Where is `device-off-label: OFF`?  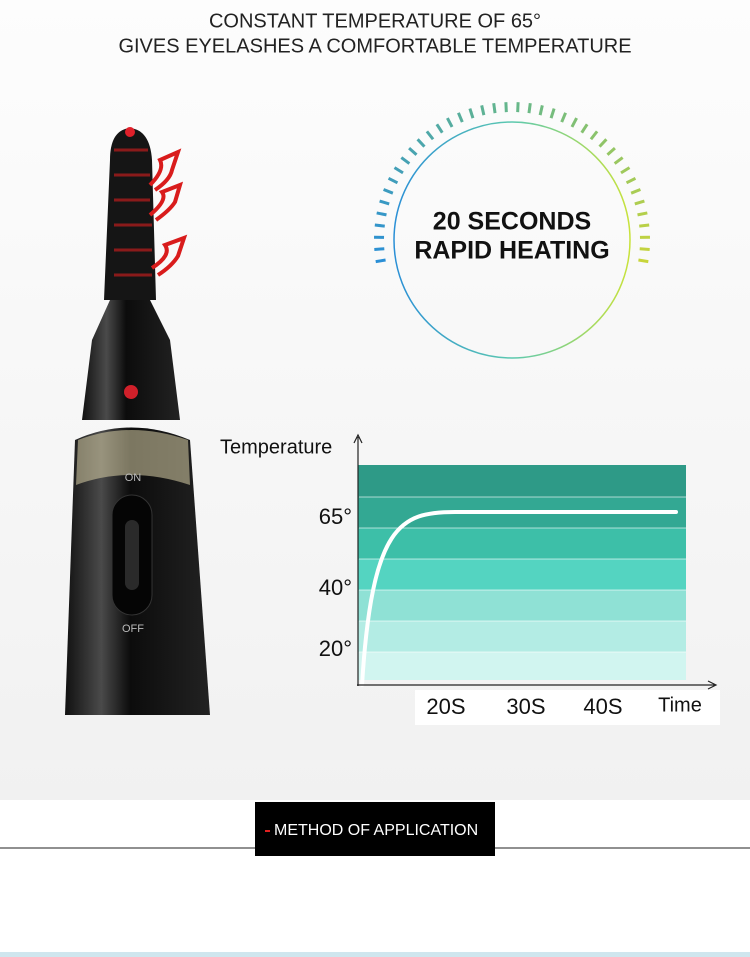 device-off-label: OFF is located at coordinates (133, 629).